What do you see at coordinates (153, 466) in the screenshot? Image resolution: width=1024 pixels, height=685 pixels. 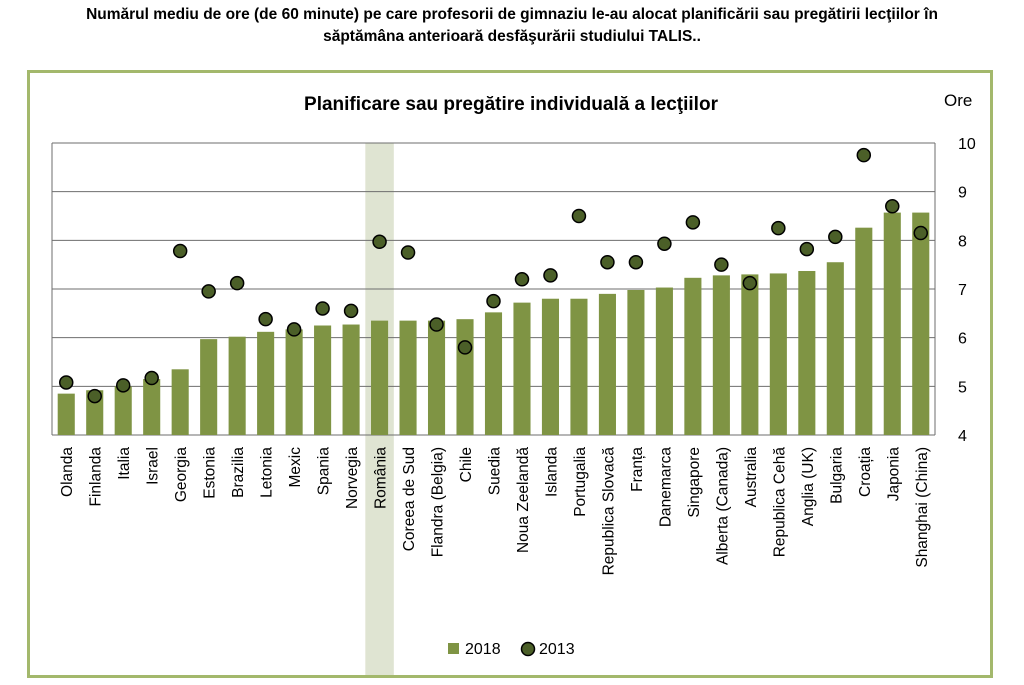 I see `x-label-israel: Israel` at bounding box center [153, 466].